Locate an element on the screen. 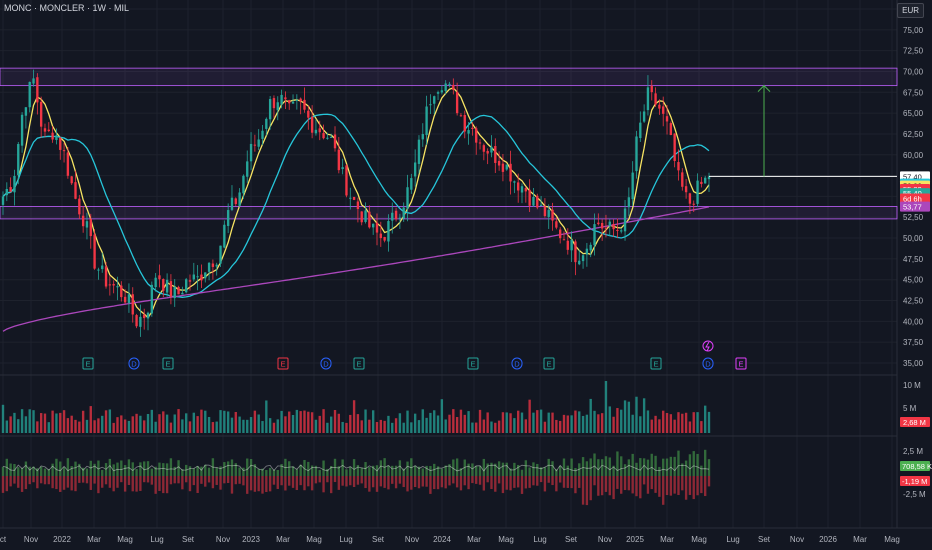  event-marker-label: E is located at coordinates (87, 364).